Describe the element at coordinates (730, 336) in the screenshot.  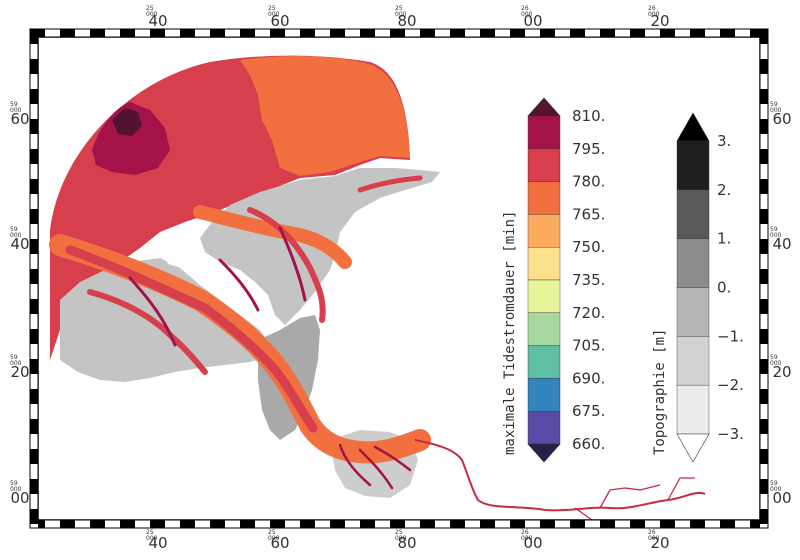
I see `colorbar-topography-label: −1.` at that location.